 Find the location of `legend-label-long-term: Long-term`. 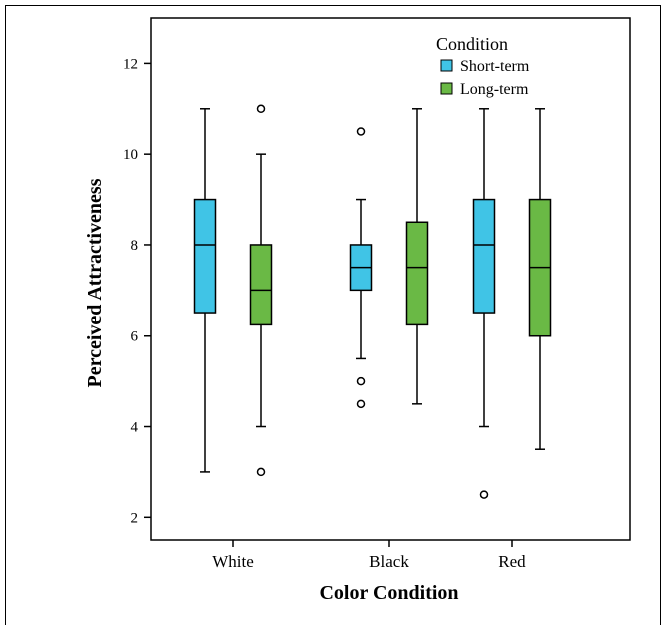

legend-label-long-term: Long-term is located at coordinates (494, 89).